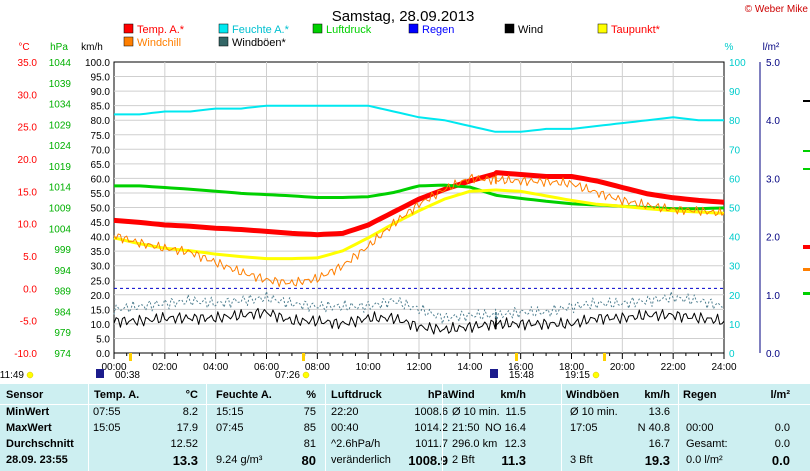  I want to click on tick-time: 06:00, so click(266, 367).